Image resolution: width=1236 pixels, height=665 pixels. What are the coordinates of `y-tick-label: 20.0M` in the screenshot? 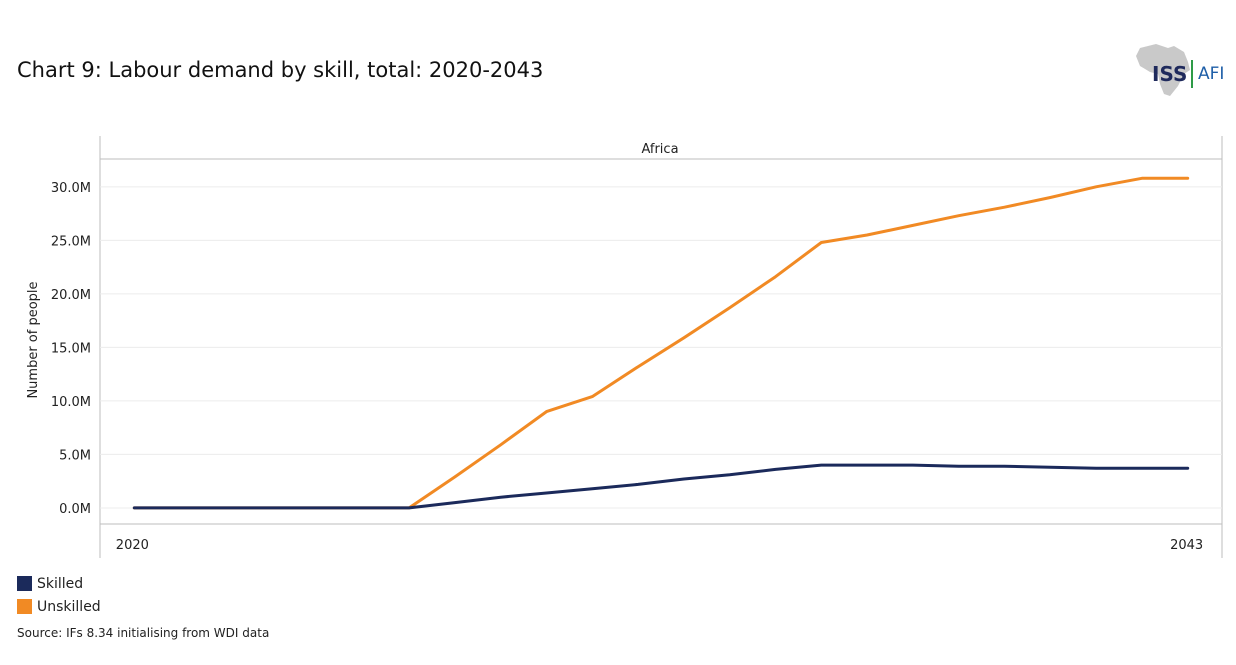 It's located at (71, 295).